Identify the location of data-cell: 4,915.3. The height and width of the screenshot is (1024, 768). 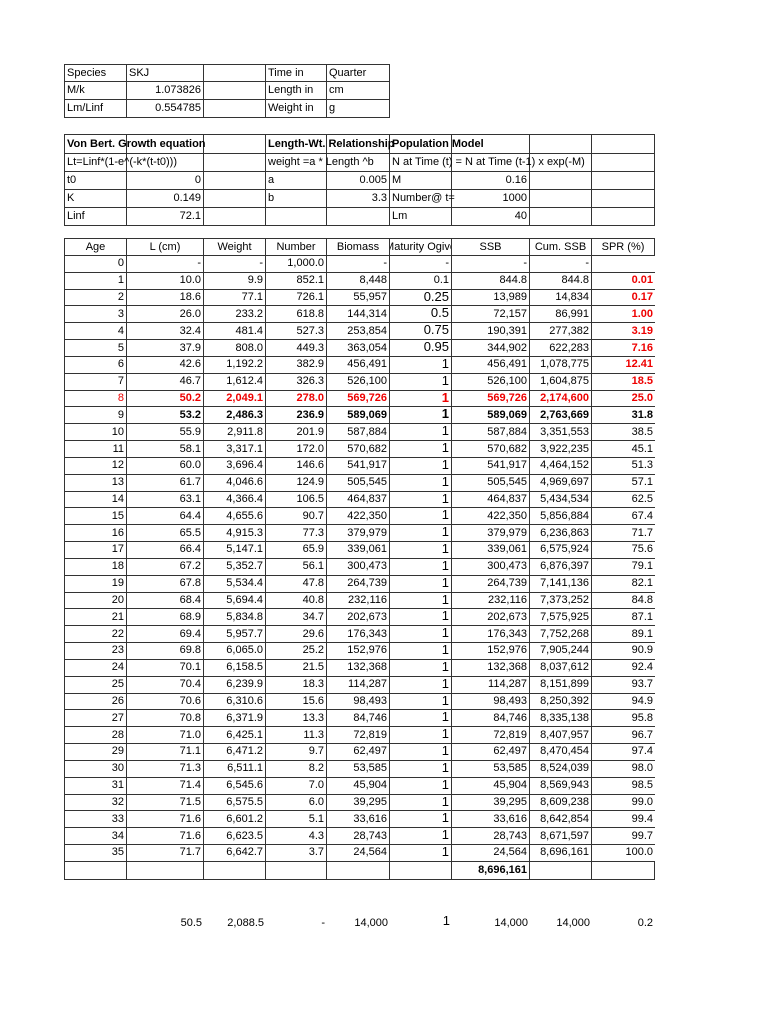
(235, 534).